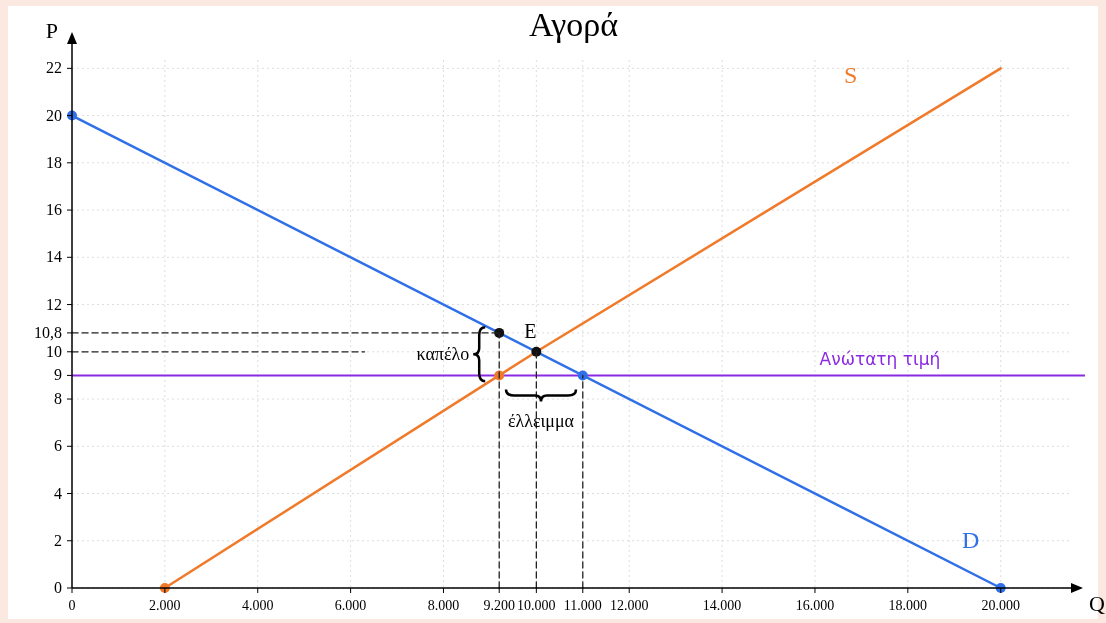 The width and height of the screenshot is (1106, 623). Describe the element at coordinates (54, 304) in the screenshot. I see `y-tick-label: 12` at that location.